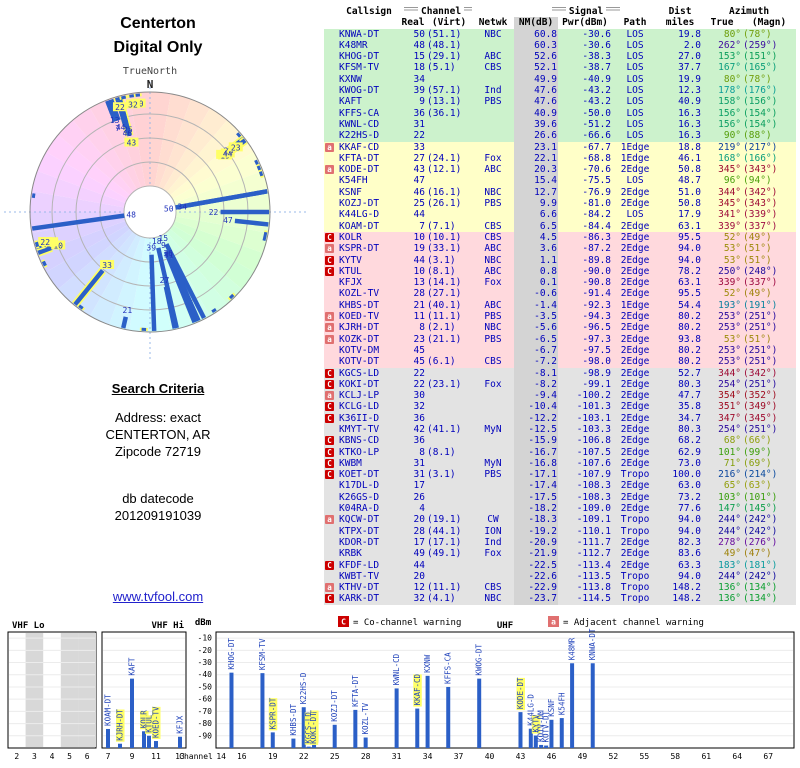 This screenshot has width=800, height=768. What do you see at coordinates (594, 407) in the screenshot?
I see `cell-pwr: -101.3` at bounding box center [594, 407].